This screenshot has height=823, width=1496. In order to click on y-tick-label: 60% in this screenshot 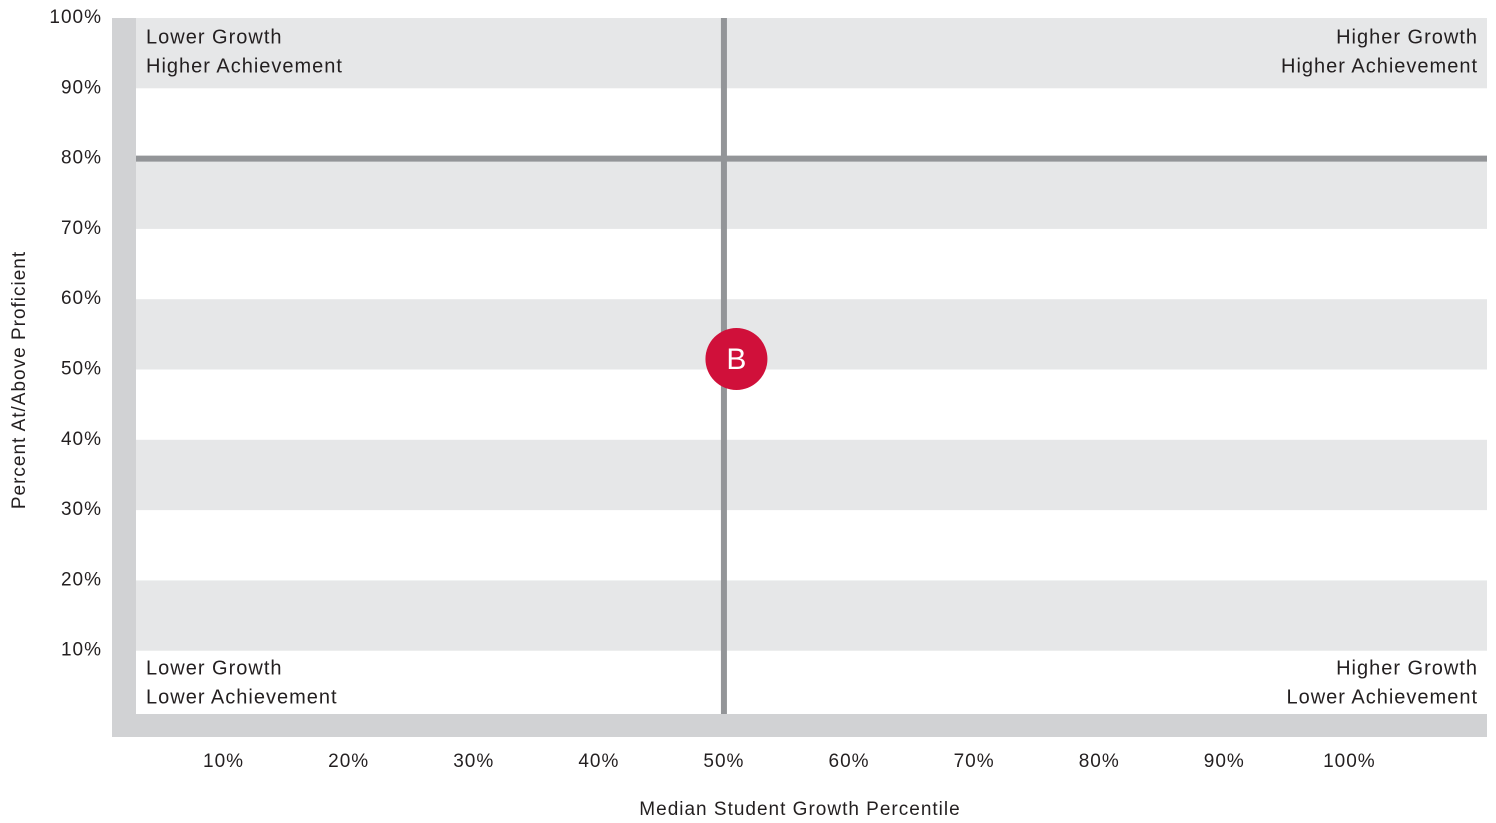, I will do `click(81, 298)`.